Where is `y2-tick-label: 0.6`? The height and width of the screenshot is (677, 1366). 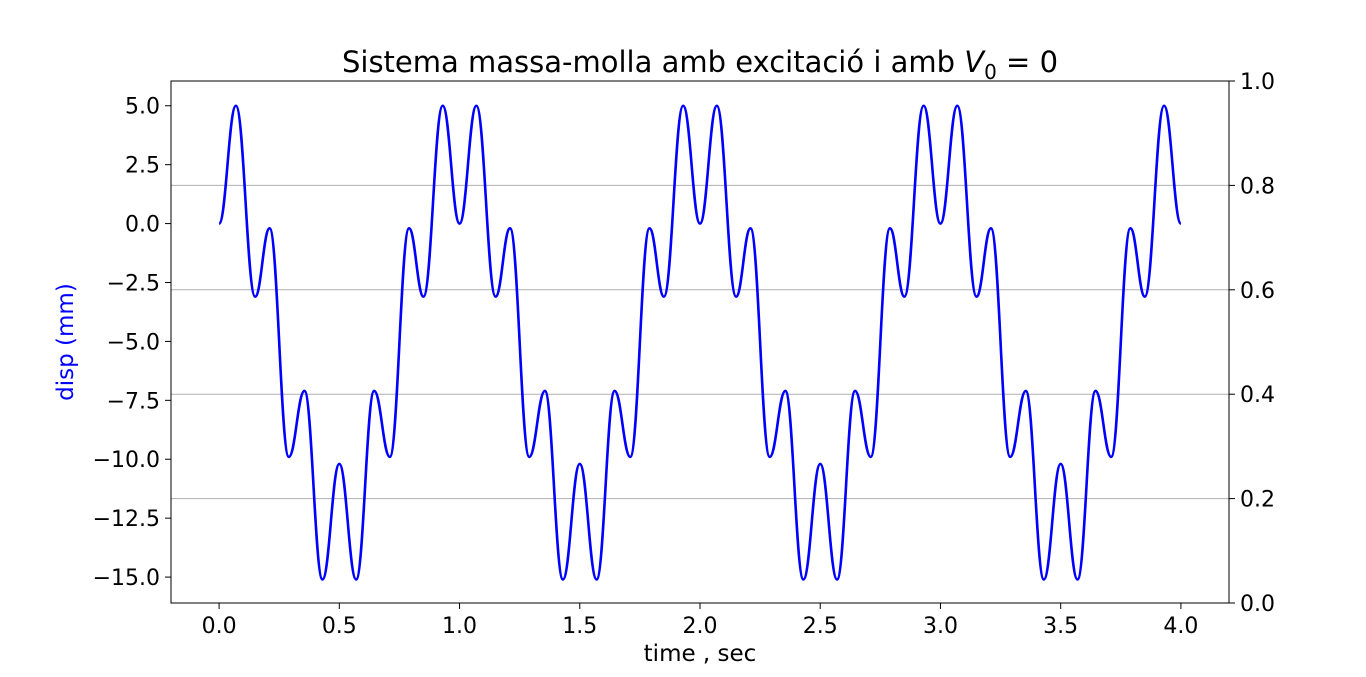
y2-tick-label: 0.6 is located at coordinates (1257, 291).